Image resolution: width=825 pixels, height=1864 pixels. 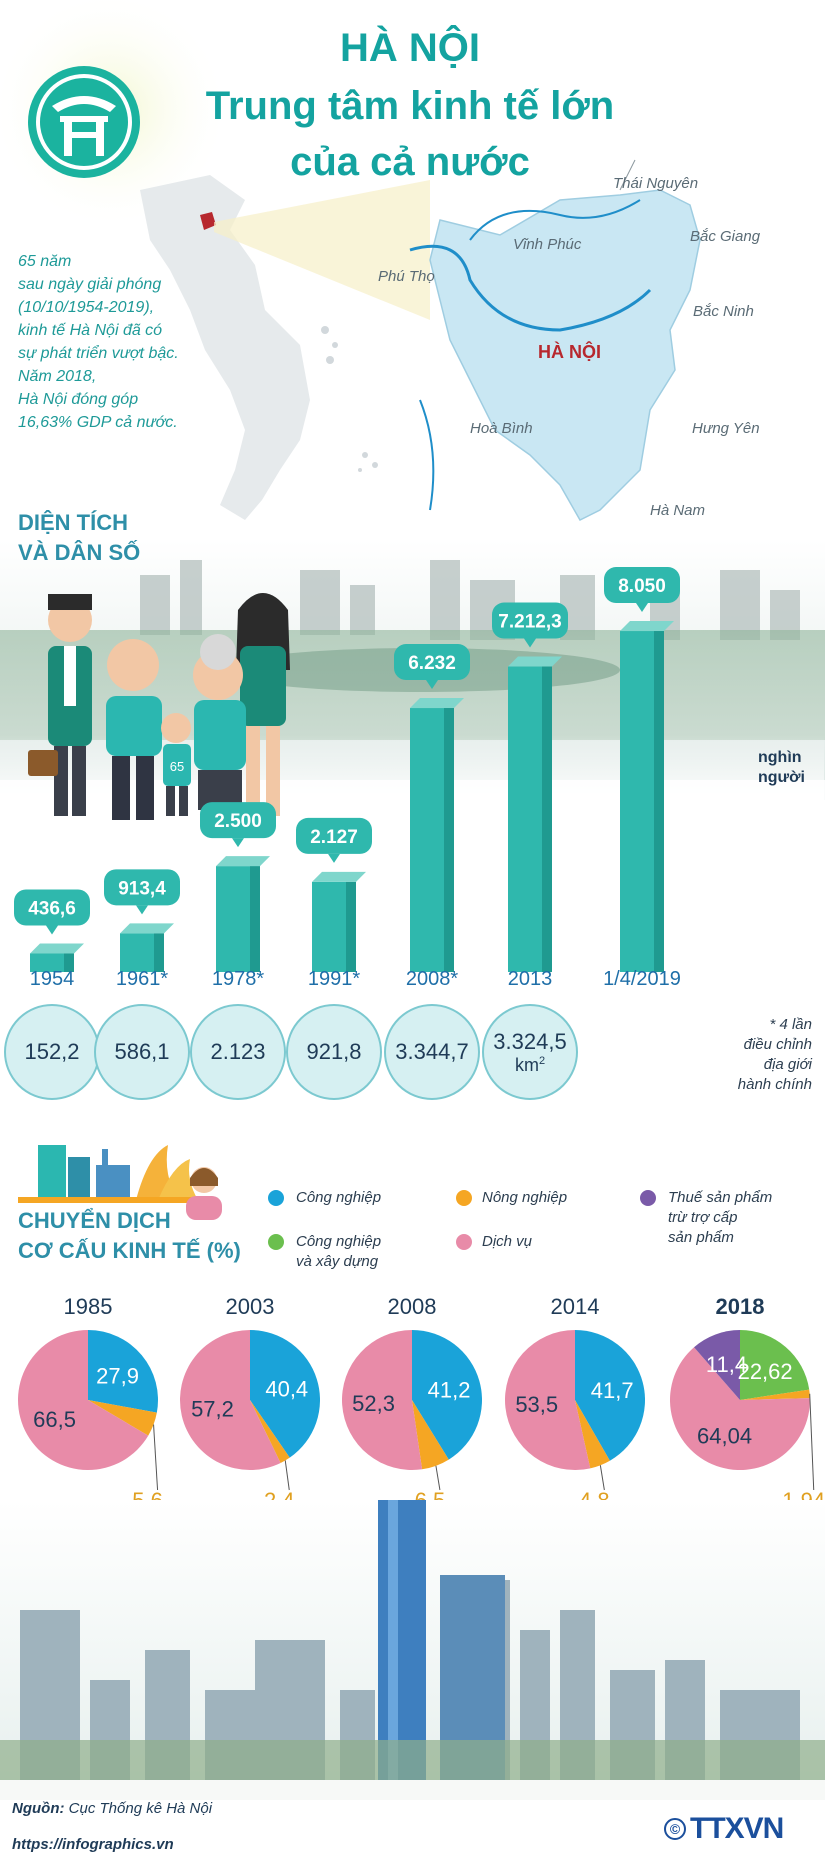 What do you see at coordinates (724, 1435) in the screenshot?
I see `pie-value-label: 64,04` at bounding box center [724, 1435].